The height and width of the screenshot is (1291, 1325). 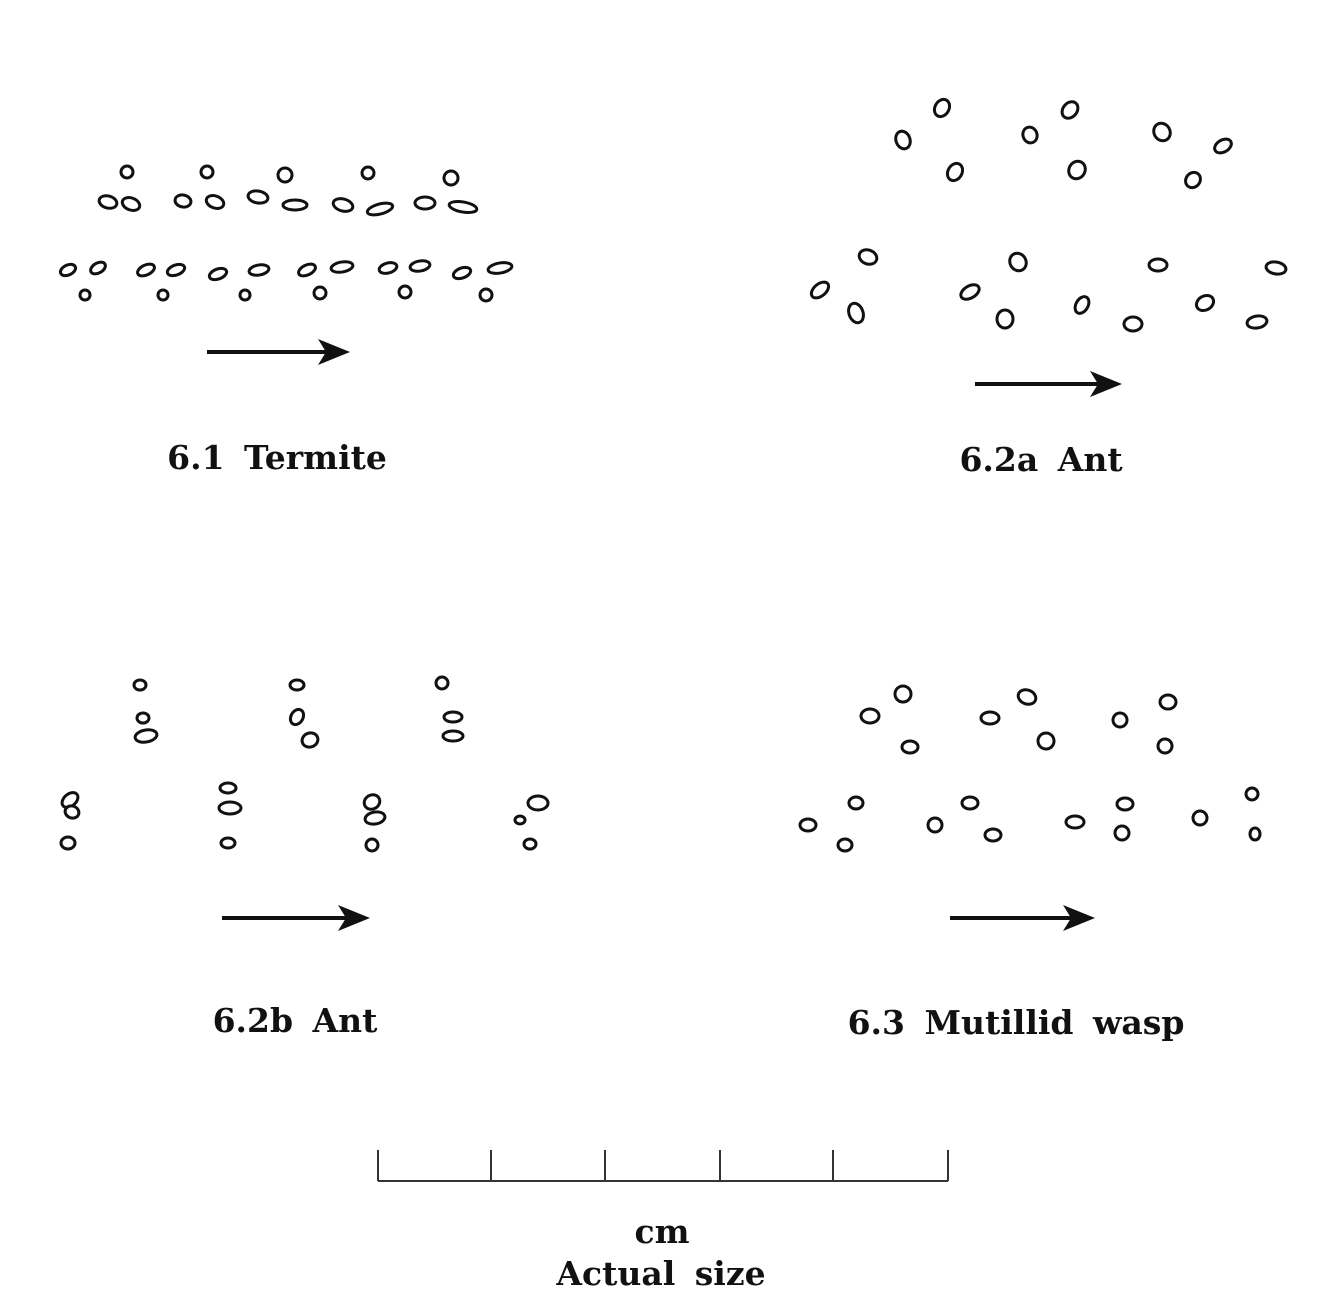 I want to click on figure-label: 6.3 Mutillid wasp, so click(x=1016, y=1022).